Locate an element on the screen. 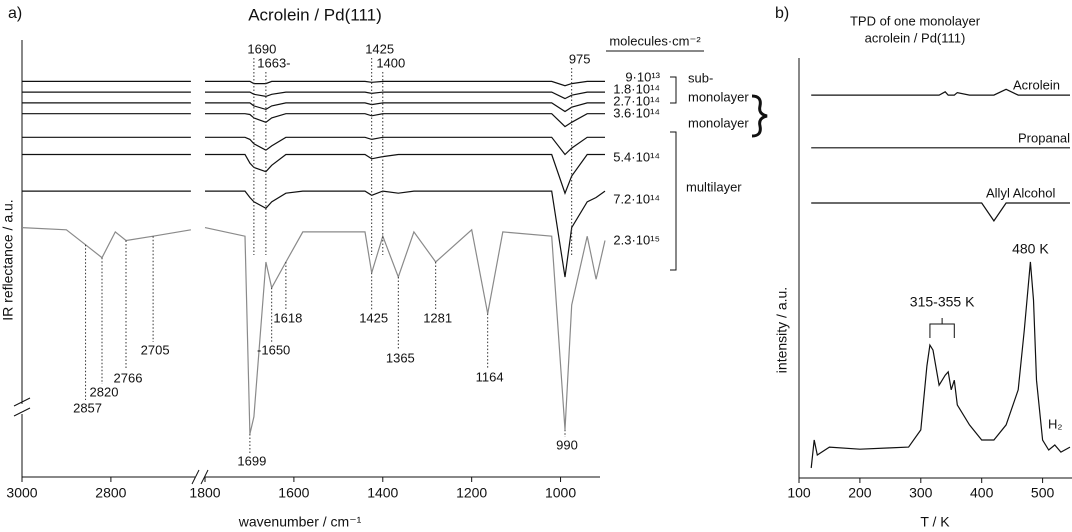 The image size is (1072, 532). x-tick-label: 1400 is located at coordinates (382, 493).